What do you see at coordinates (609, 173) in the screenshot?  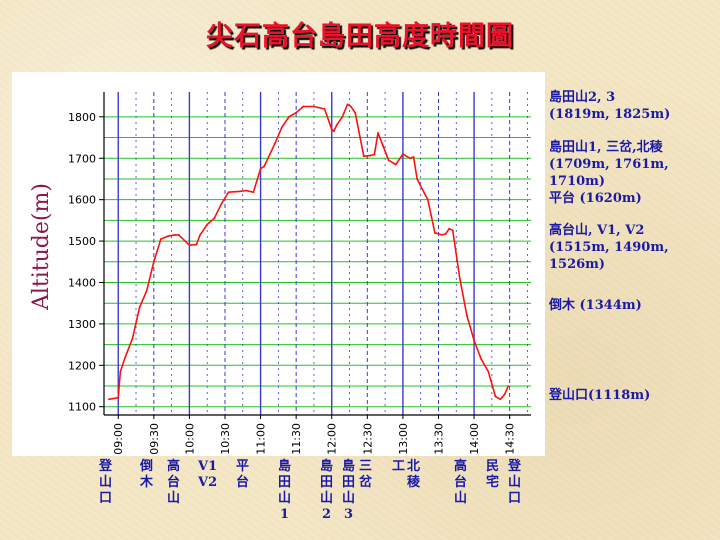 I see `annotation-line: (1709m, 1761m, 1710m)` at bounding box center [609, 173].